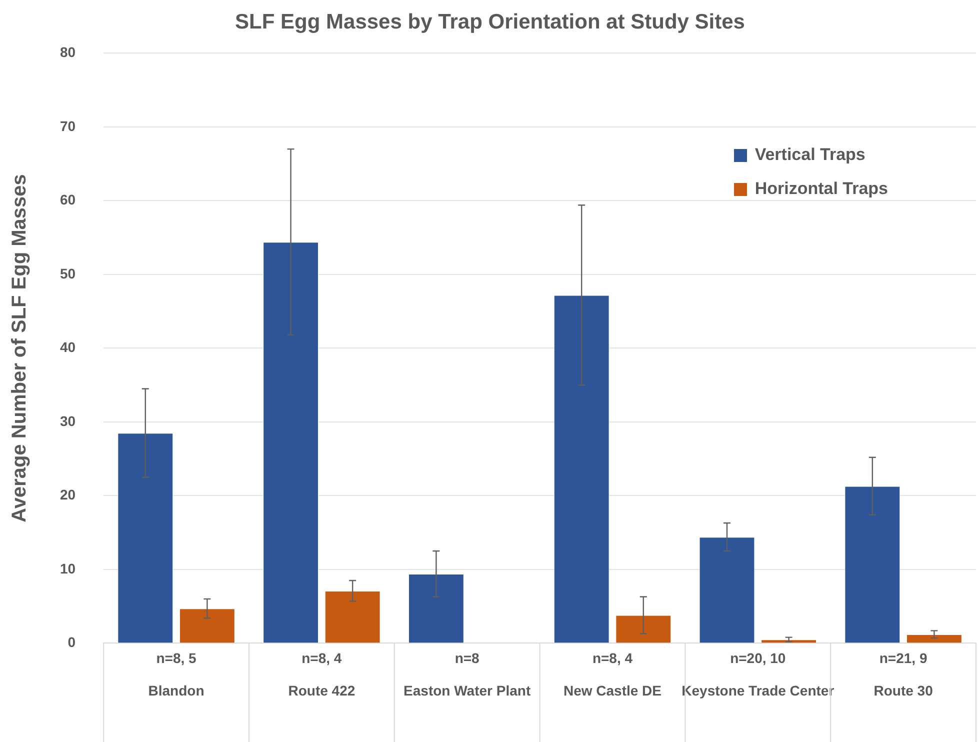  What do you see at coordinates (904, 690) in the screenshot?
I see `x-tick-label: Route 30` at bounding box center [904, 690].